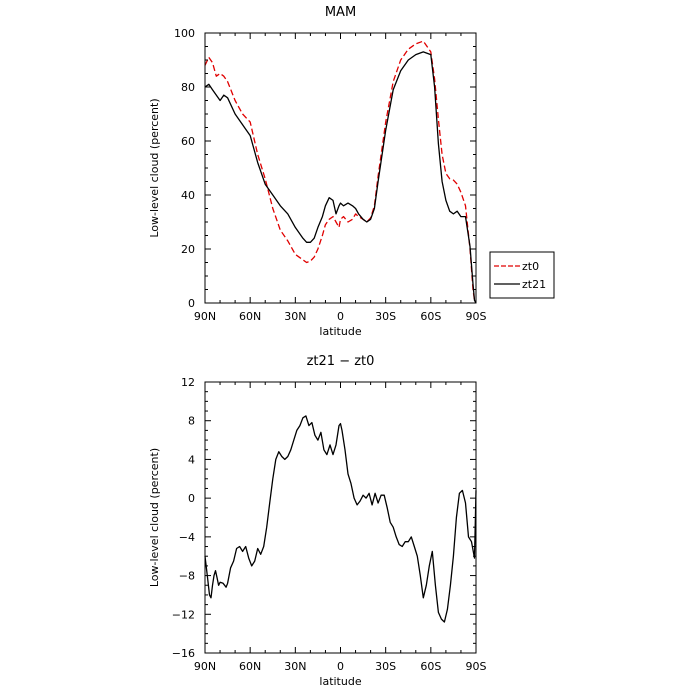 The width and height of the screenshot is (700, 700). What do you see at coordinates (191, 303) in the screenshot?
I see `chart-0-y-tick-label: 0` at bounding box center [191, 303].